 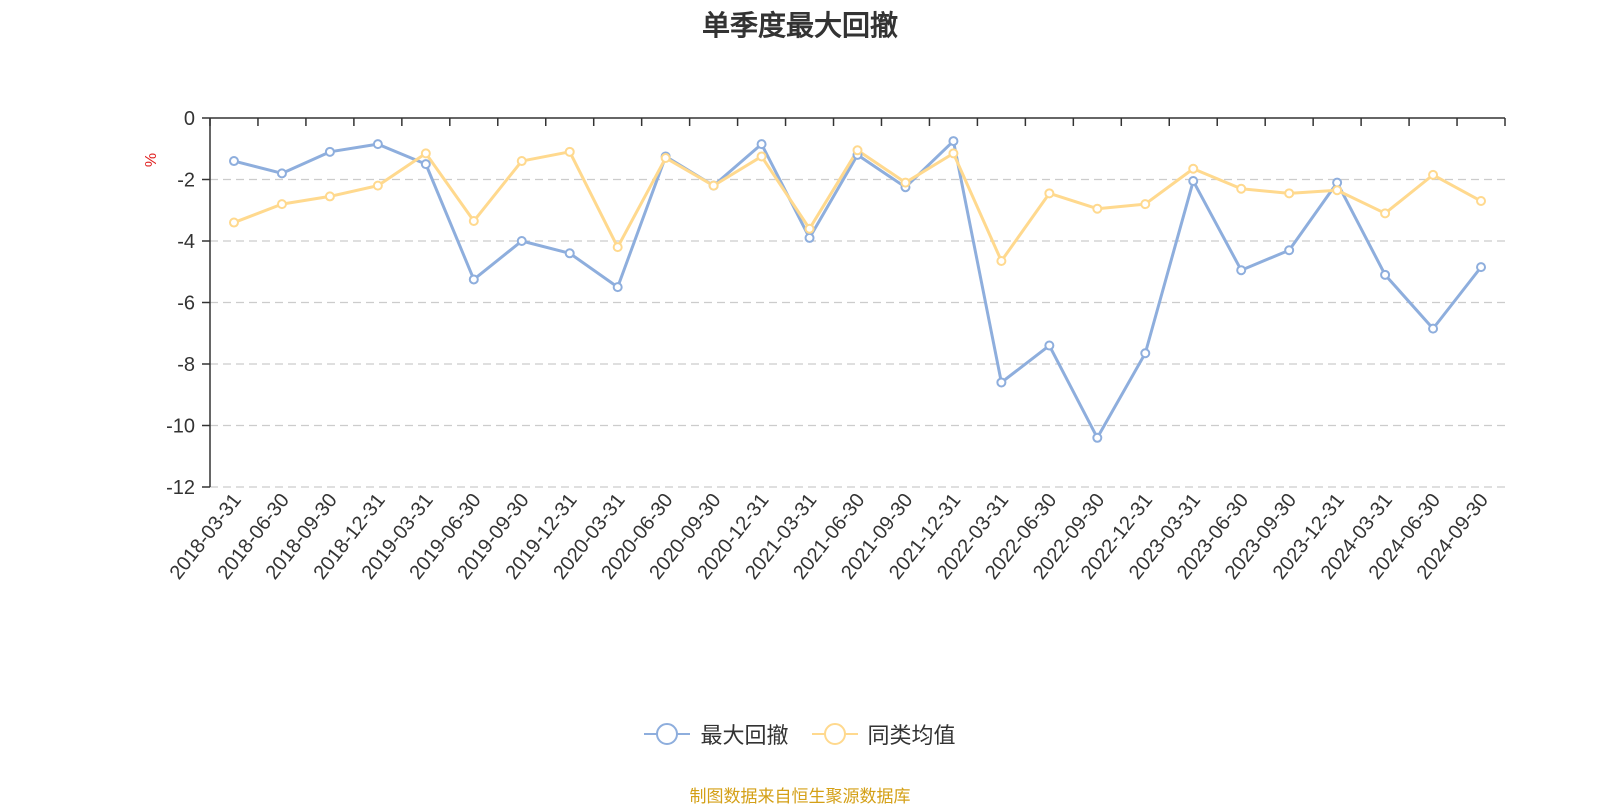 I want to click on y-tick-label: -8, so click(x=186, y=365).